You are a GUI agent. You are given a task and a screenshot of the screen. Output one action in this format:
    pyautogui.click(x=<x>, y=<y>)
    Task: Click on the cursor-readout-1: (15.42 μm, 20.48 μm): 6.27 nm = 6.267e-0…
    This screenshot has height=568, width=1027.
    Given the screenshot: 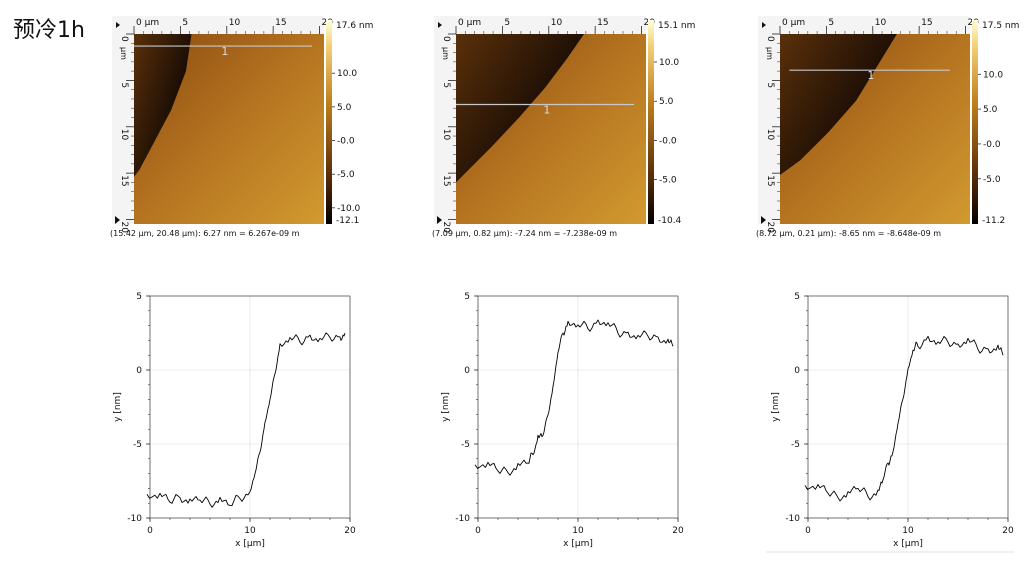 What is the action you would take?
    pyautogui.click(x=205, y=233)
    